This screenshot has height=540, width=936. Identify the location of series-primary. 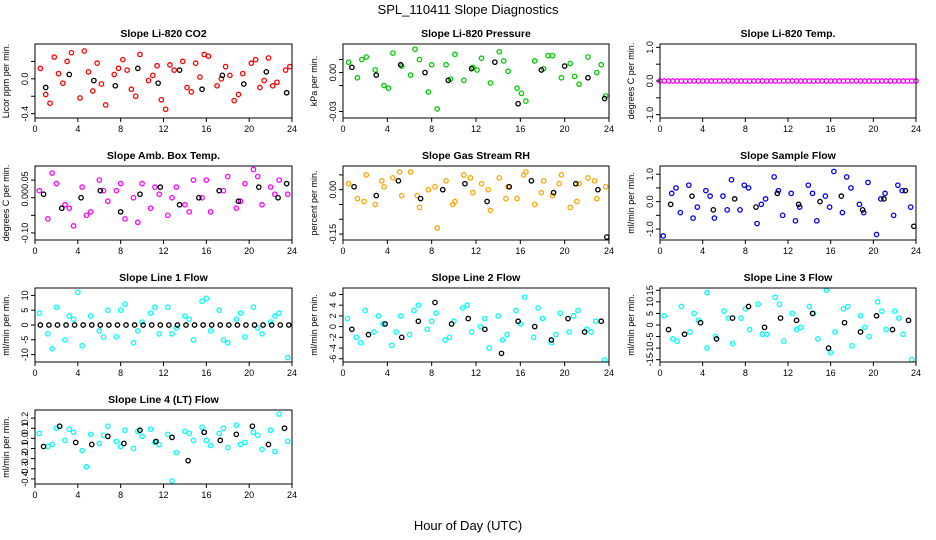
(476, 328).